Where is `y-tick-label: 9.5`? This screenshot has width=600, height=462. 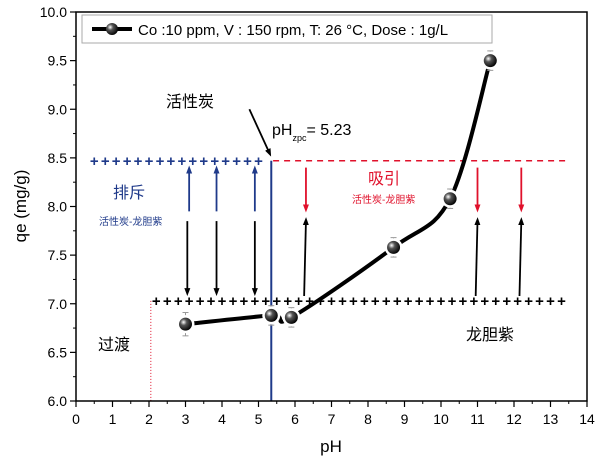
y-tick-label: 9.5 is located at coordinates (58, 61).